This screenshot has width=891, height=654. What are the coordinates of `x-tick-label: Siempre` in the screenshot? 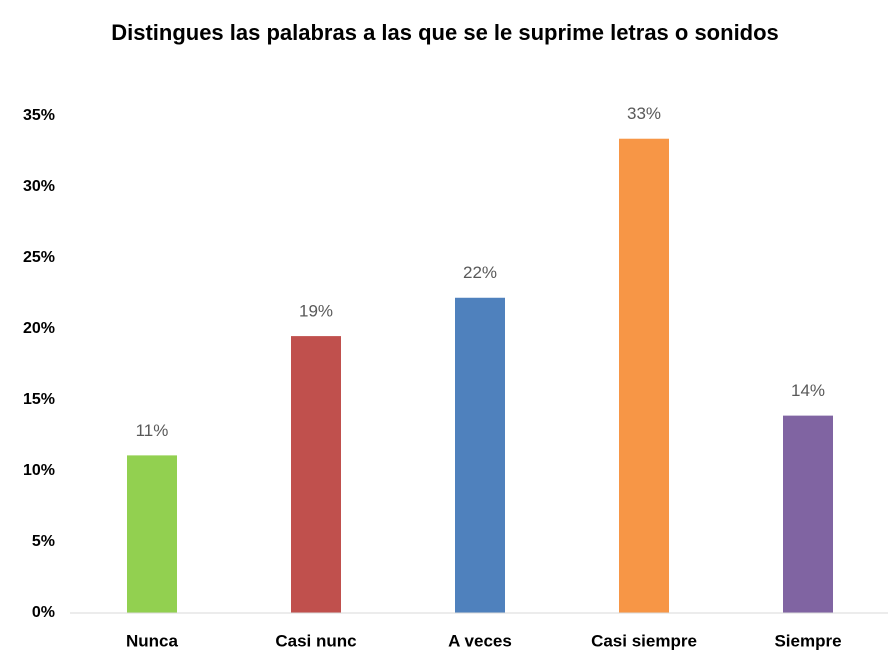 It's located at (807, 640).